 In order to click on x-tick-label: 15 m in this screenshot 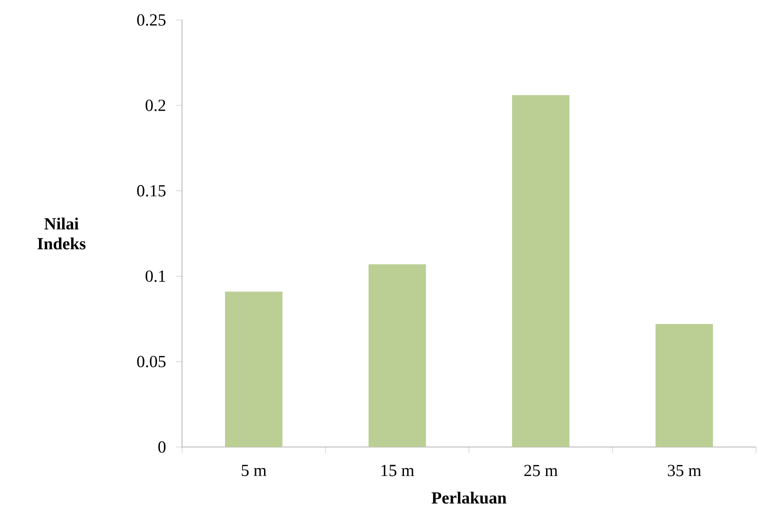, I will do `click(398, 470)`.